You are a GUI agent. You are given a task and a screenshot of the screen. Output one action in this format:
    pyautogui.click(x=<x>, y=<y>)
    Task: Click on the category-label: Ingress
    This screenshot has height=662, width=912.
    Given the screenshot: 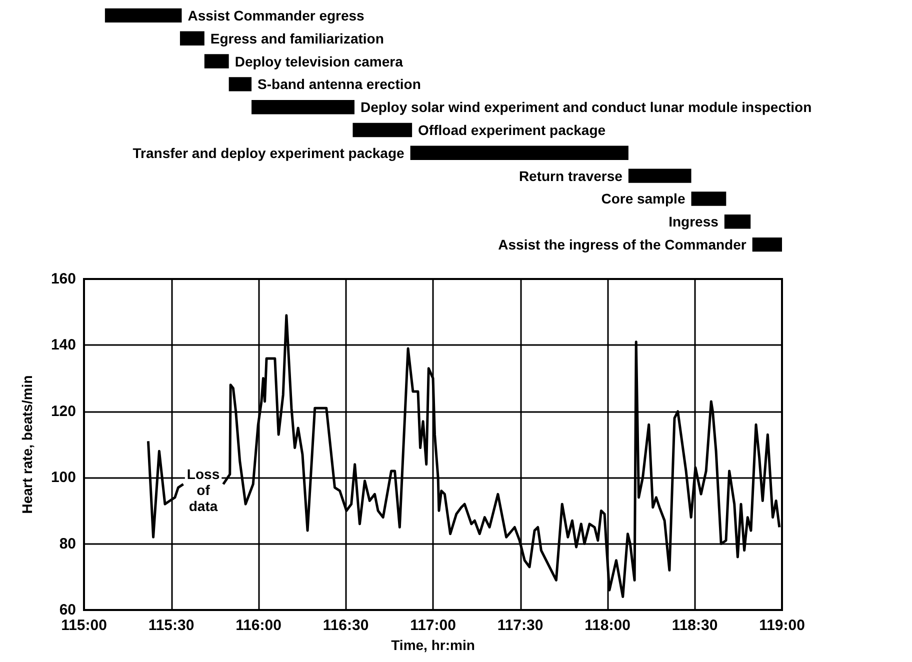 What is the action you would take?
    pyautogui.click(x=693, y=222)
    